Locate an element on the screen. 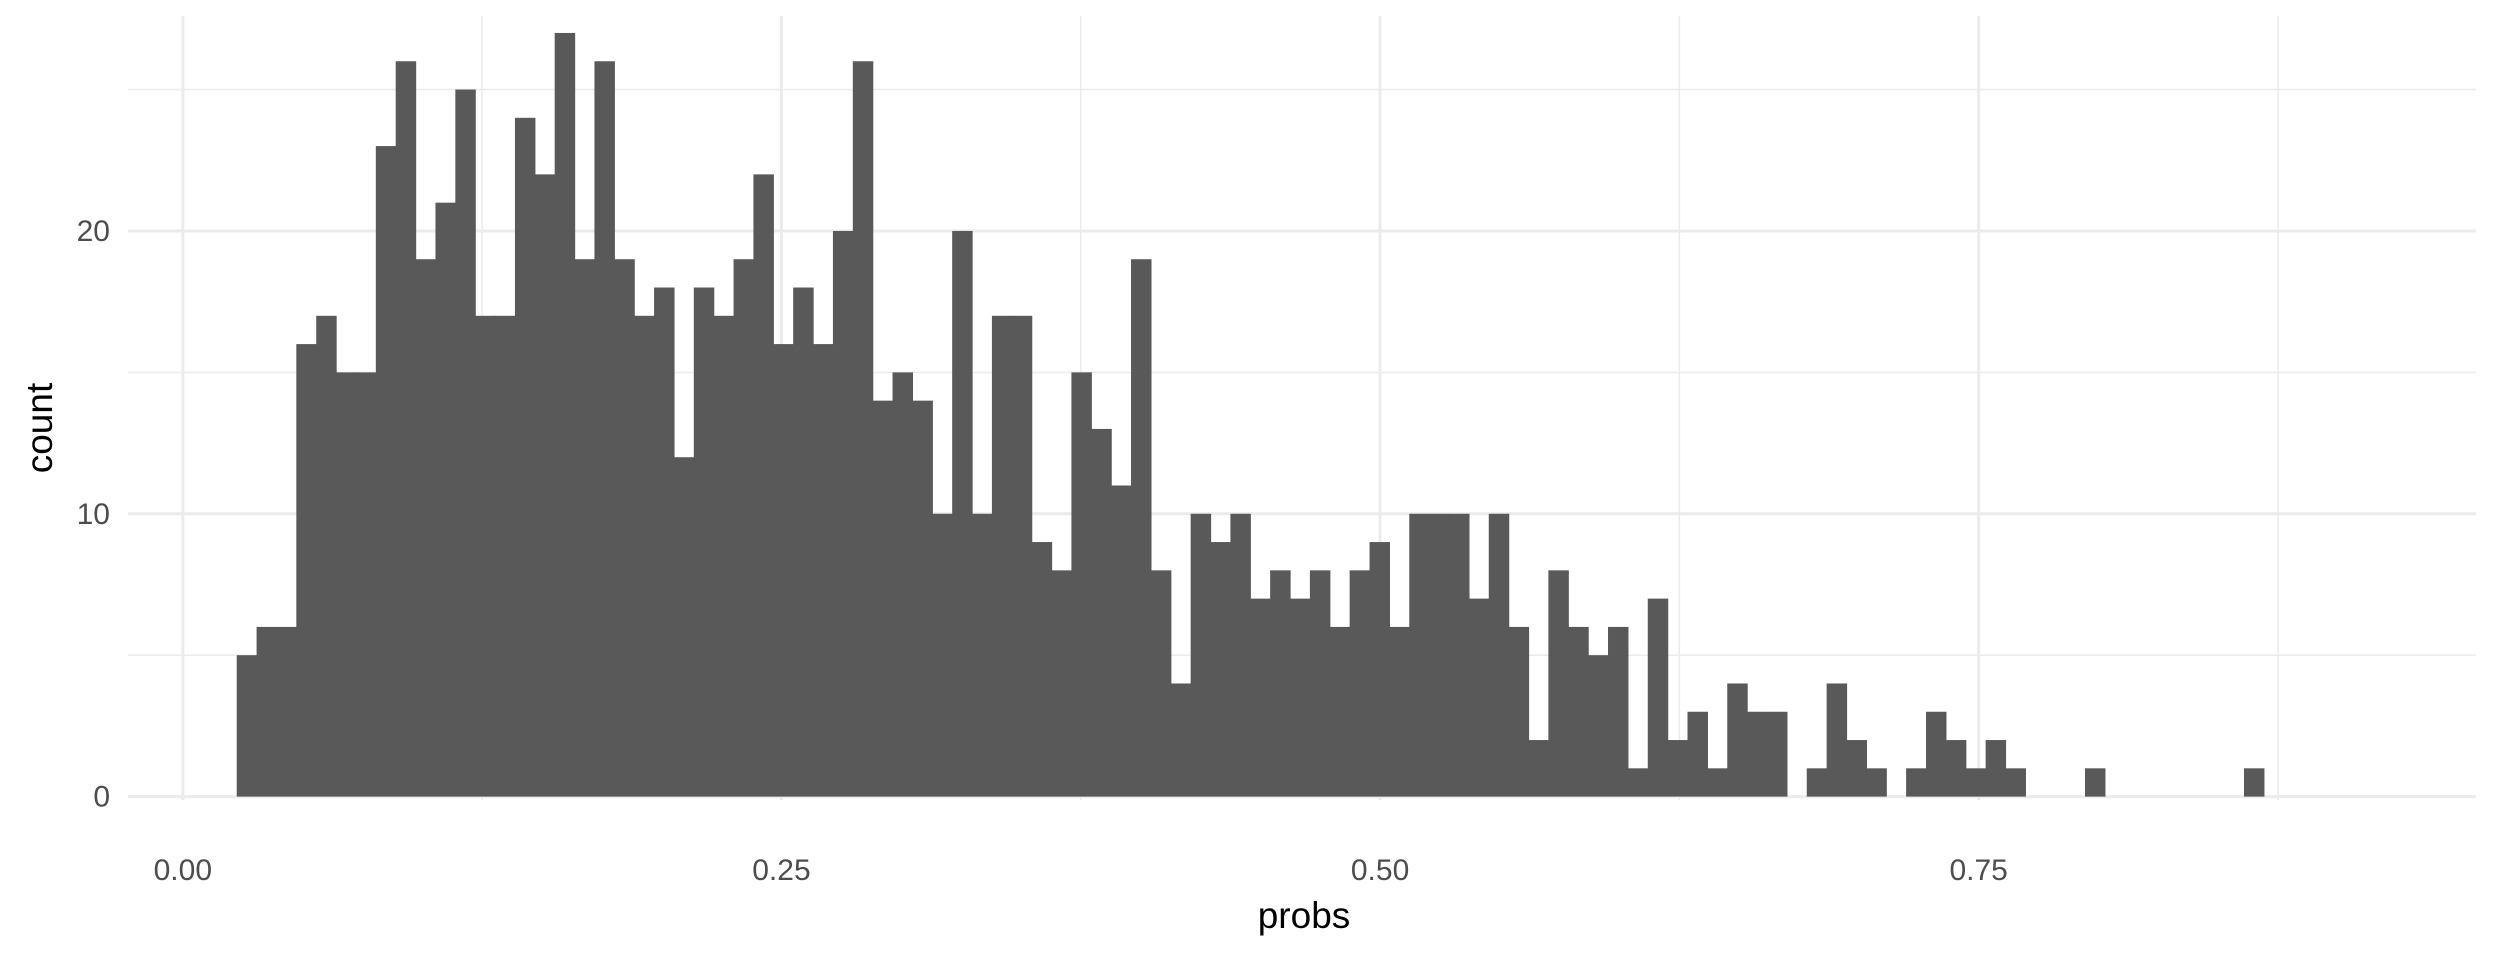 This screenshot has width=2496, height=965. x-tick-label: 0.25 is located at coordinates (781, 870).